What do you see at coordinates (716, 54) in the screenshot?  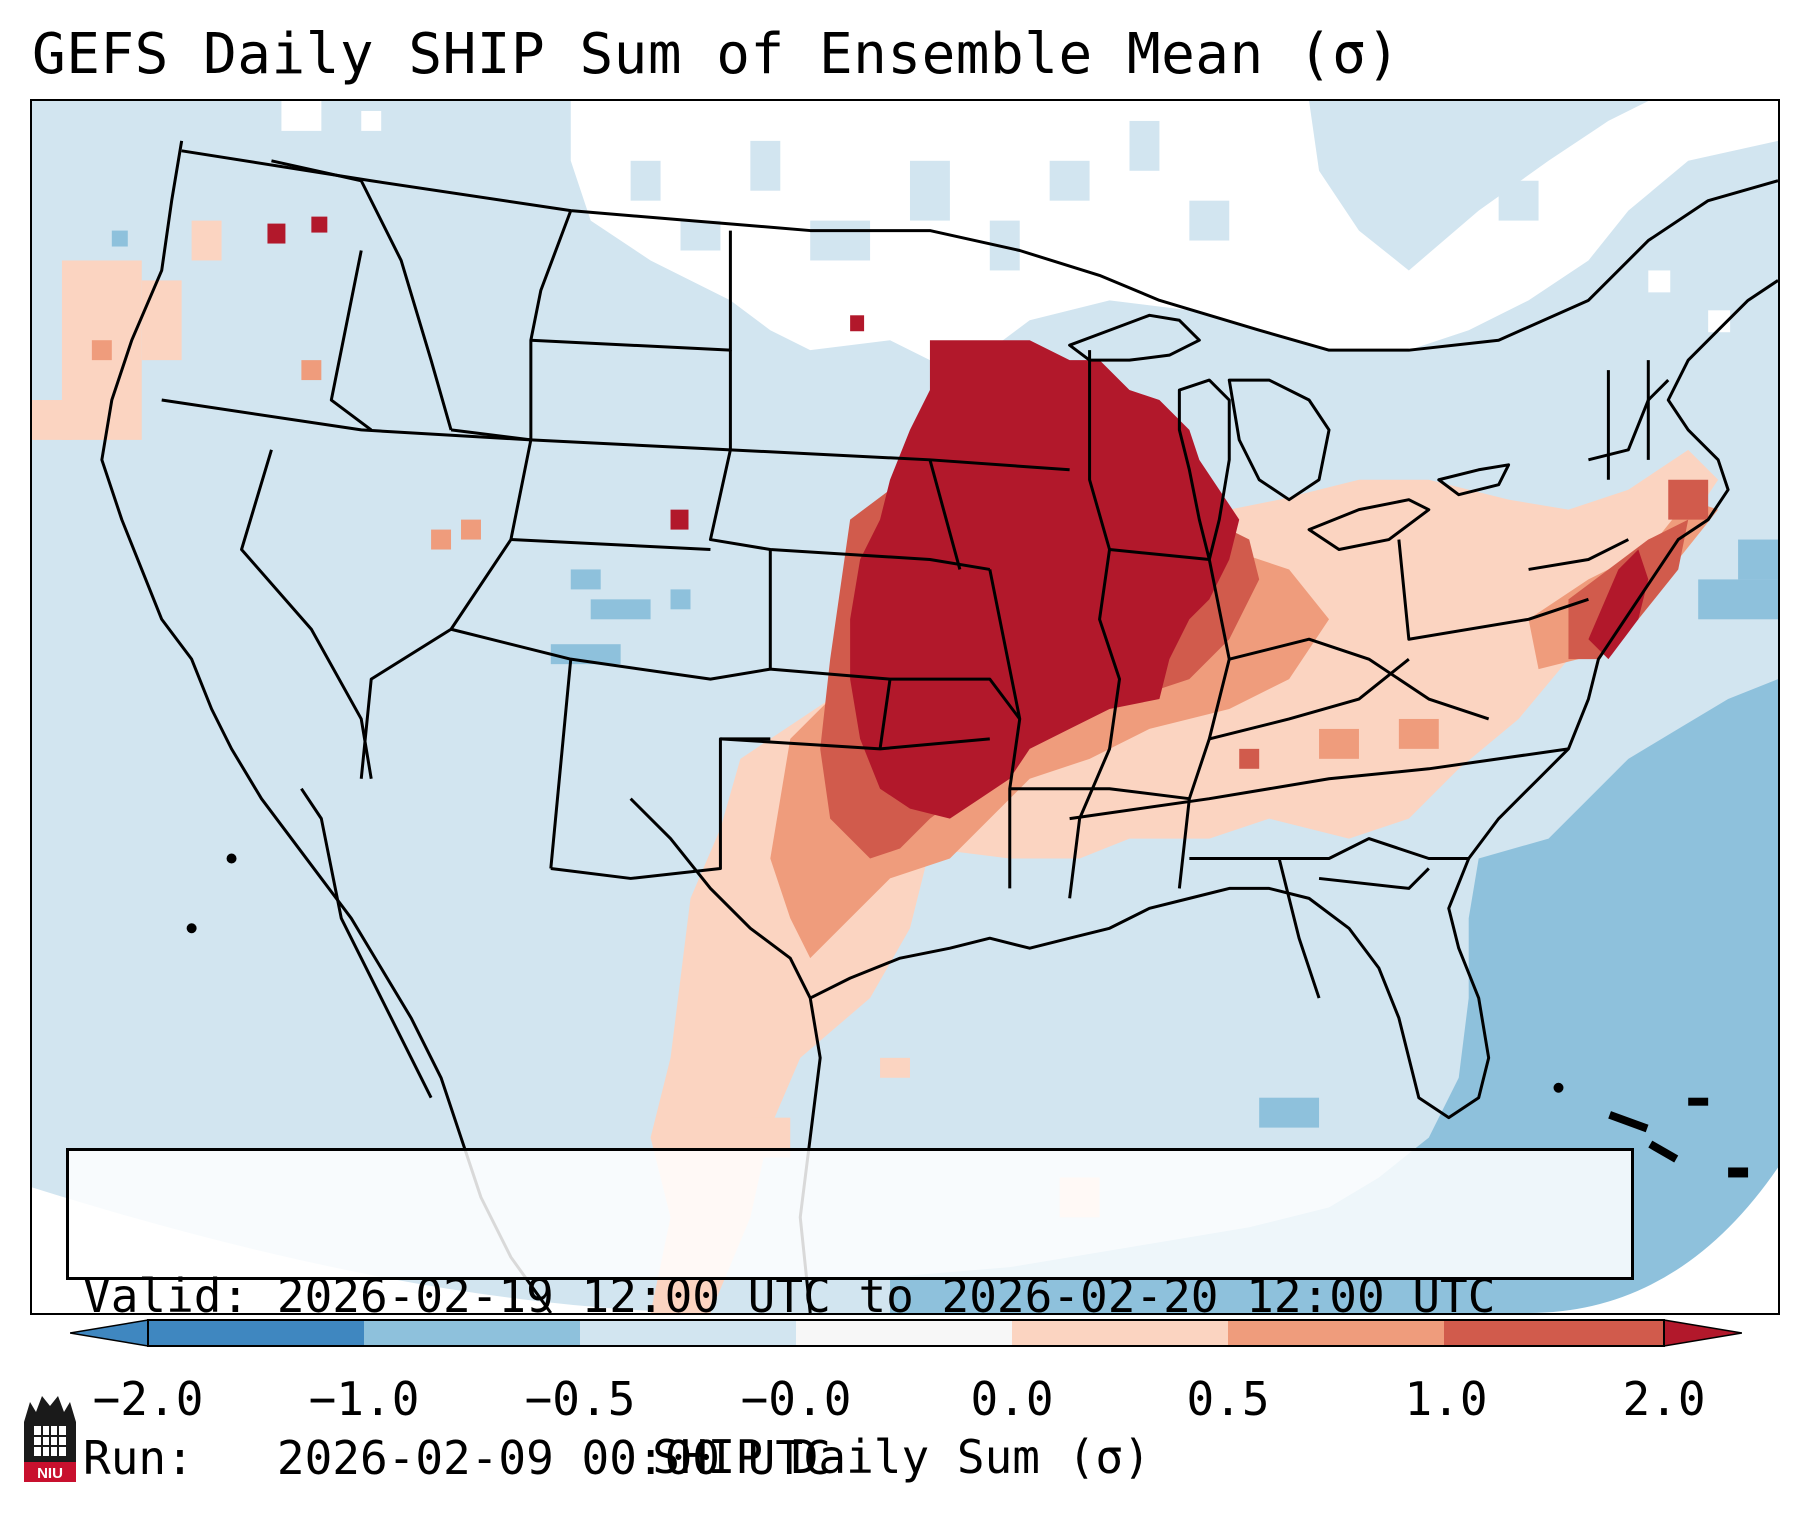 I see `chart-title: GEFS Daily SHIP Sum of Ensemble Mean (σ)` at bounding box center [716, 54].